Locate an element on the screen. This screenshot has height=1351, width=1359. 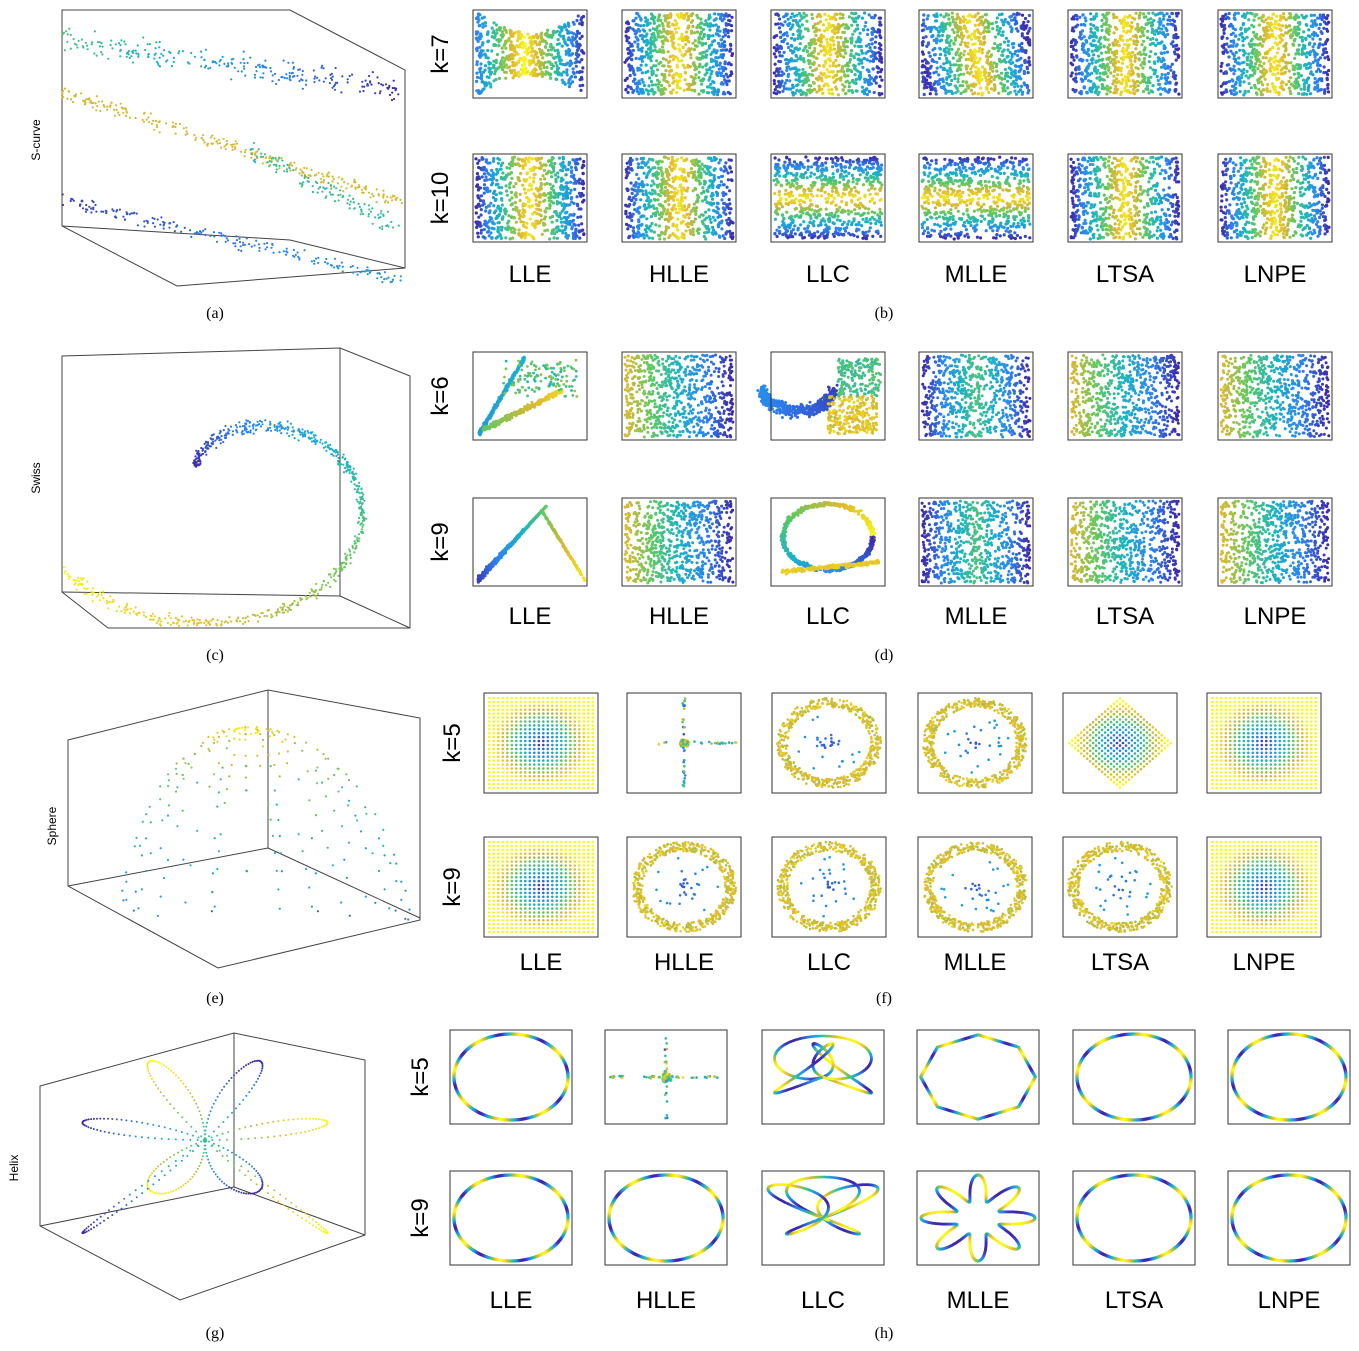
sphere-embedding-llc-k9 is located at coordinates (829, 887).